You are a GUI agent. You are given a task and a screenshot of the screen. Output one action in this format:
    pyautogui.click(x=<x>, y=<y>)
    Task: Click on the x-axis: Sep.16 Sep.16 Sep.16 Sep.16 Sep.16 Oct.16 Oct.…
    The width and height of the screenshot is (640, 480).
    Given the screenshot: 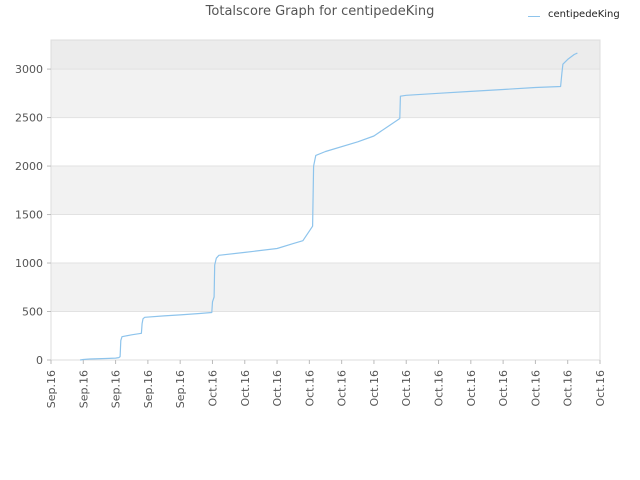 What is the action you would take?
    pyautogui.click(x=326, y=384)
    